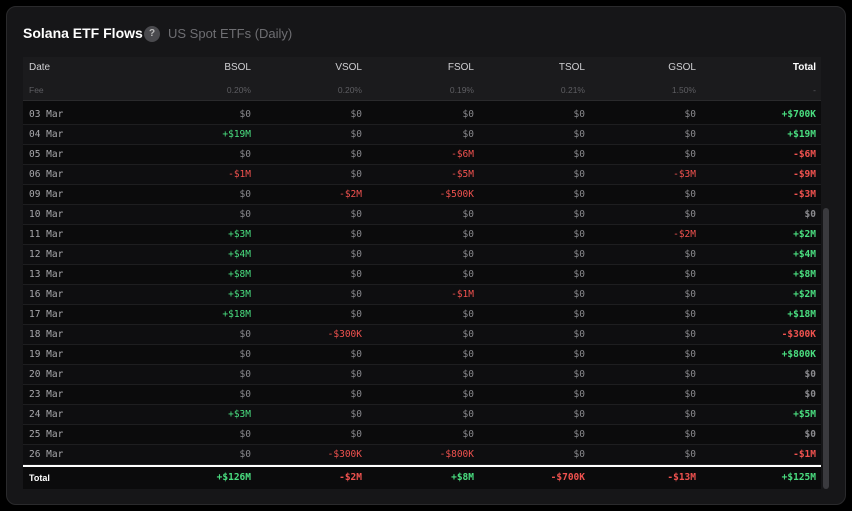 The width and height of the screenshot is (852, 511). I want to click on table-row: 25 Mar $0 $0 $0 $0 $0 $0, so click(422, 435).